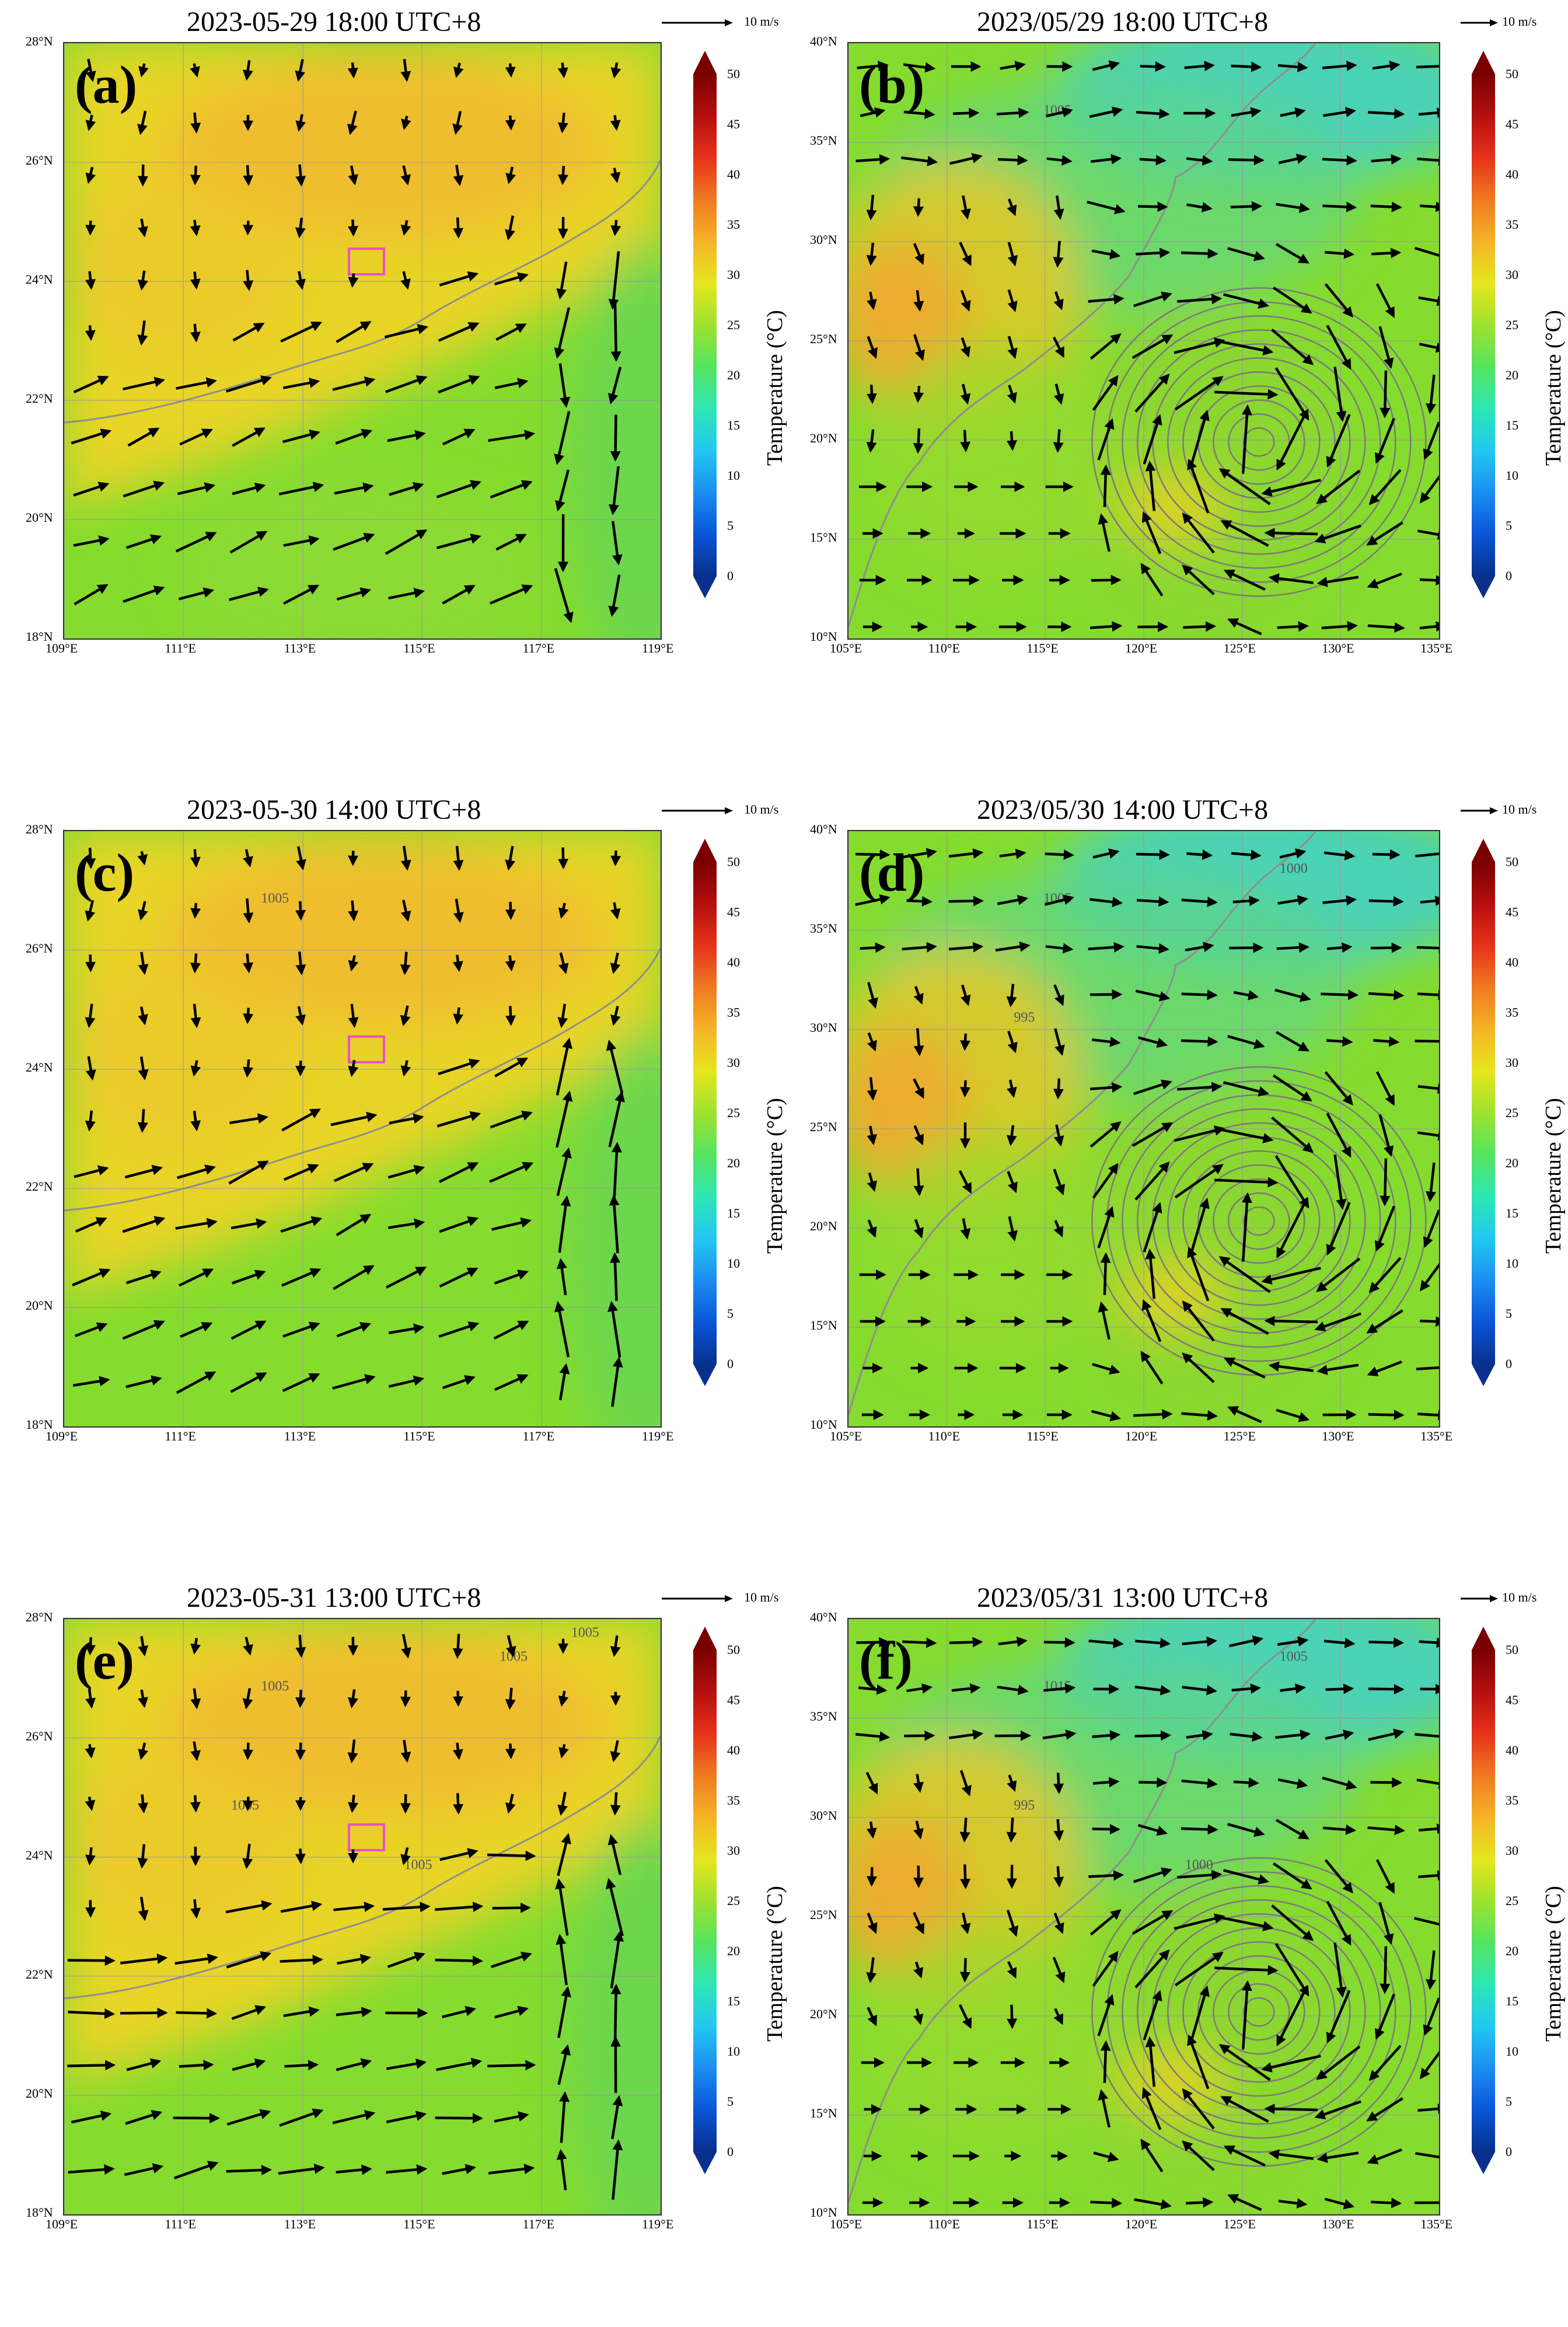 The height and width of the screenshot is (2327, 1568). What do you see at coordinates (730, 525) in the screenshot?
I see `colorbar-tick: 5` at bounding box center [730, 525].